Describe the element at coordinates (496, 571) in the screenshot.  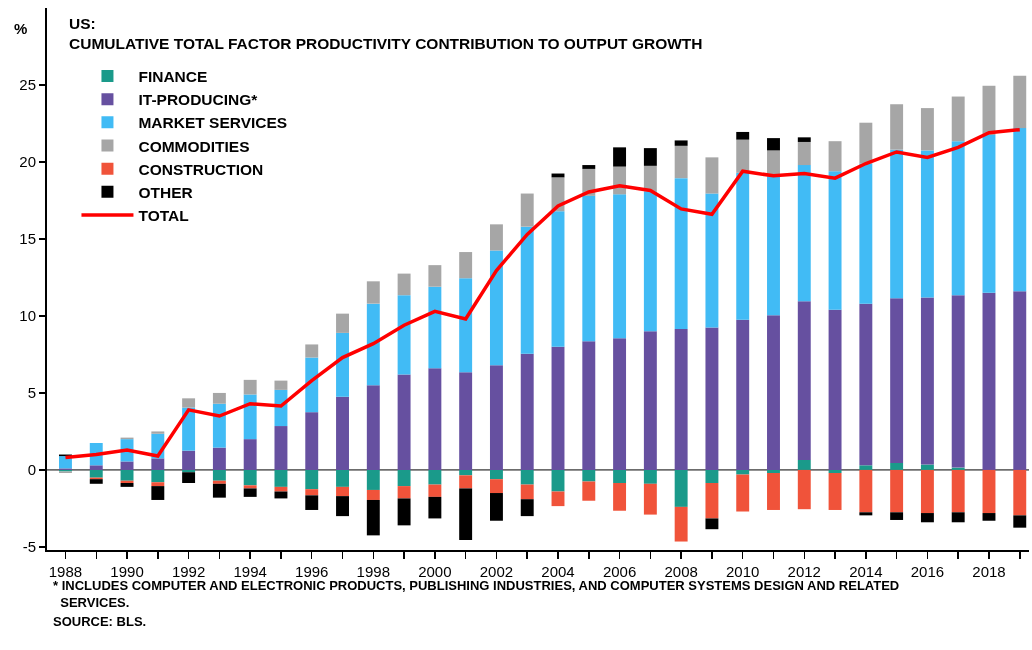
I see `x-tick-label: 2002` at that location.